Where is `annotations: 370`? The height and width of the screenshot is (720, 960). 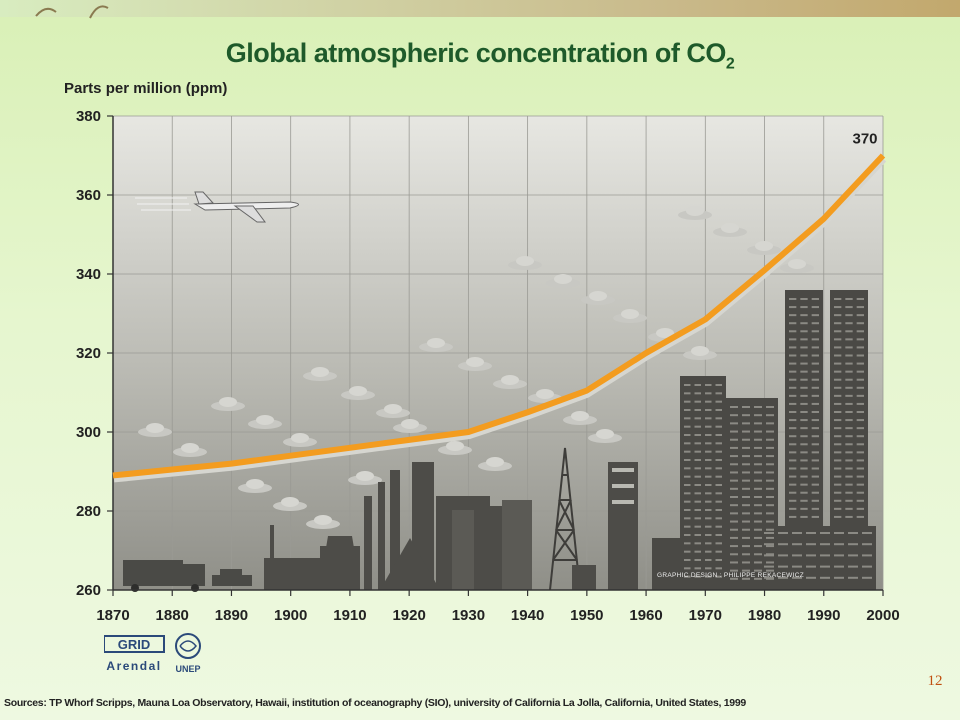 annotations: 370 is located at coordinates (864, 139).